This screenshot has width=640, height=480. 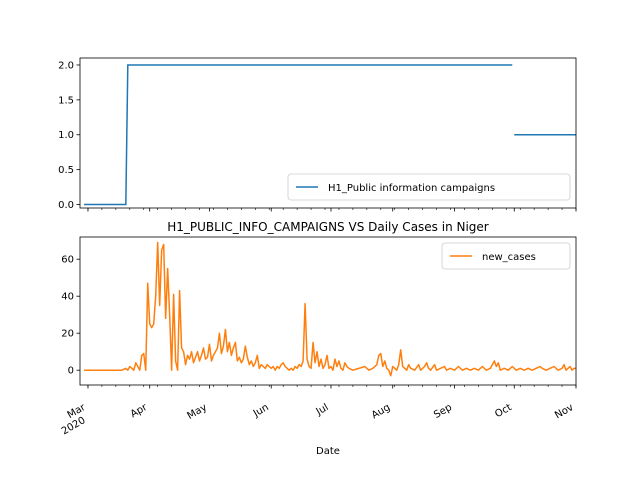 I want to click on bottom-legend-box, so click(x=506, y=256).